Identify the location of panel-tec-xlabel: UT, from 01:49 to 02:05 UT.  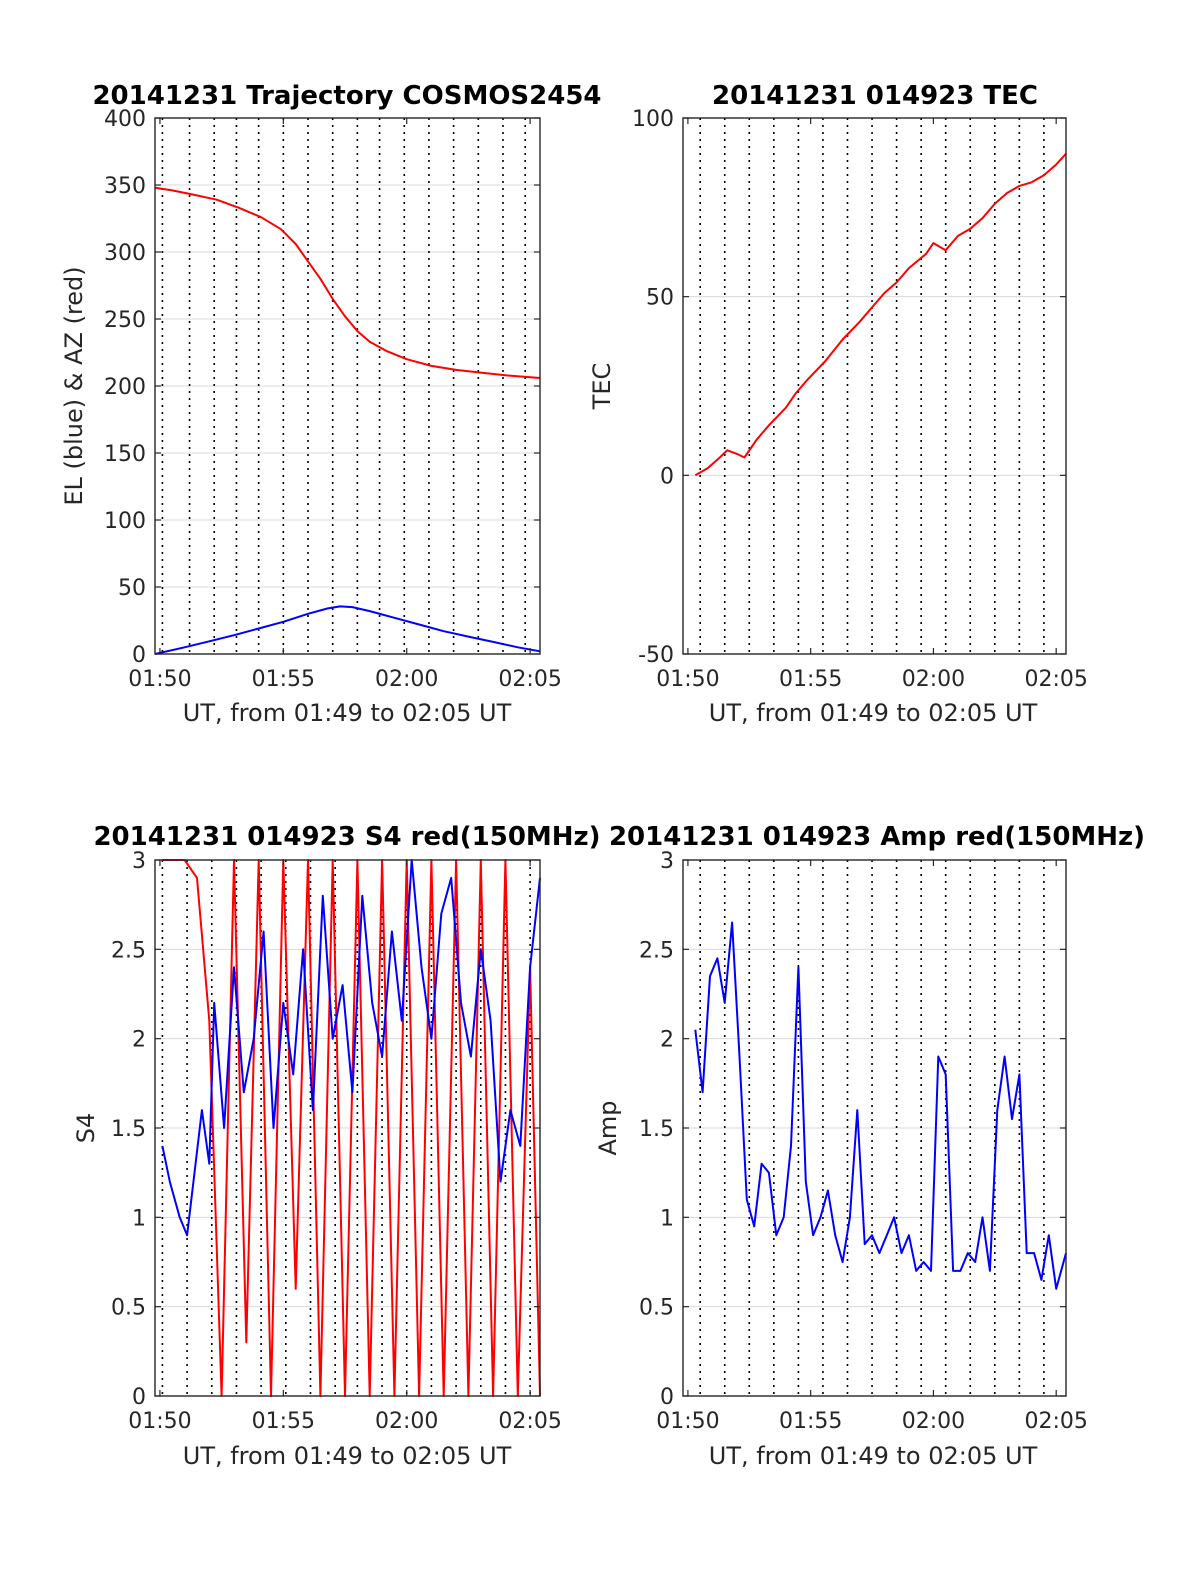
(873, 713).